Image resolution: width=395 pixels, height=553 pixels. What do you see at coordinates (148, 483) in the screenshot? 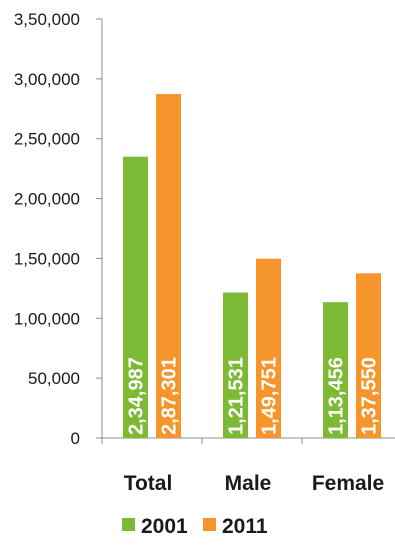
I see `category-label-total: Total` at bounding box center [148, 483].